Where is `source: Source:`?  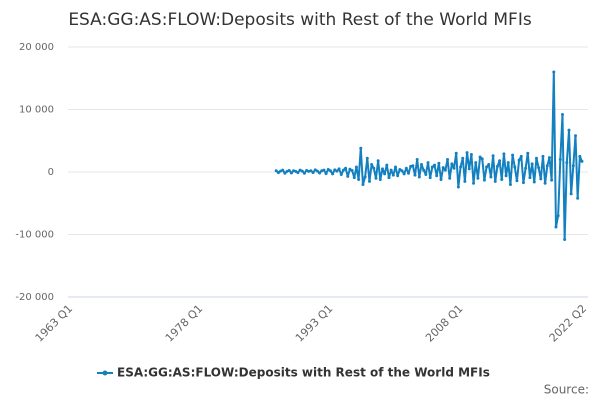 source: Source: is located at coordinates (566, 390).